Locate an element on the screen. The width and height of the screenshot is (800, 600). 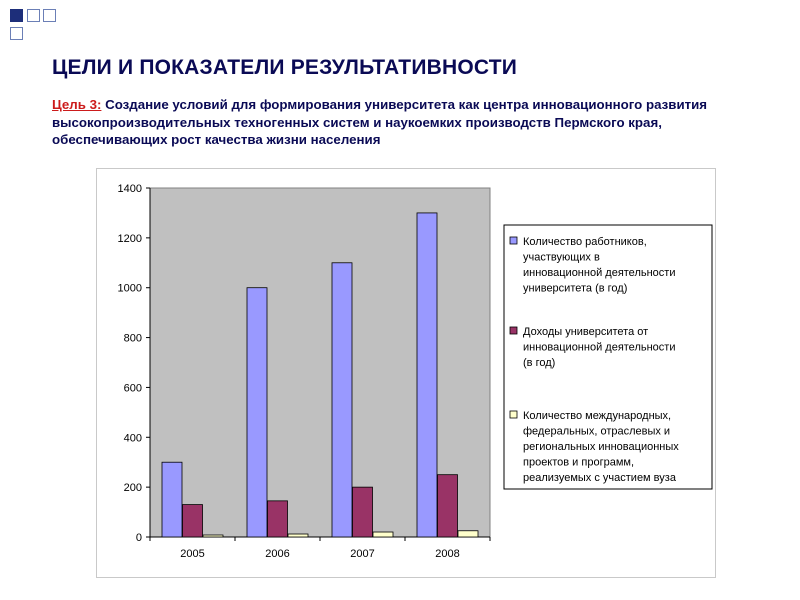
y-tick-label: 400 is located at coordinates (133, 438).